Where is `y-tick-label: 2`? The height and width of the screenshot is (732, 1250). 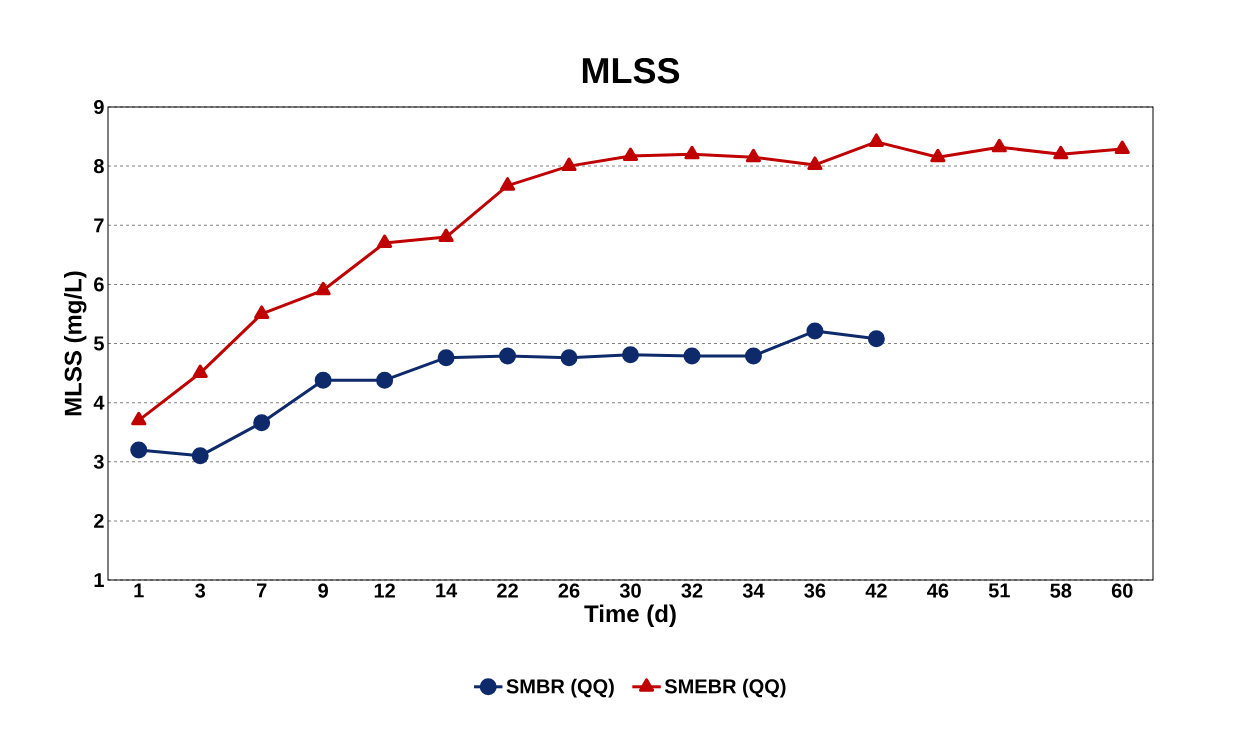 y-tick-label: 2 is located at coordinates (99, 520).